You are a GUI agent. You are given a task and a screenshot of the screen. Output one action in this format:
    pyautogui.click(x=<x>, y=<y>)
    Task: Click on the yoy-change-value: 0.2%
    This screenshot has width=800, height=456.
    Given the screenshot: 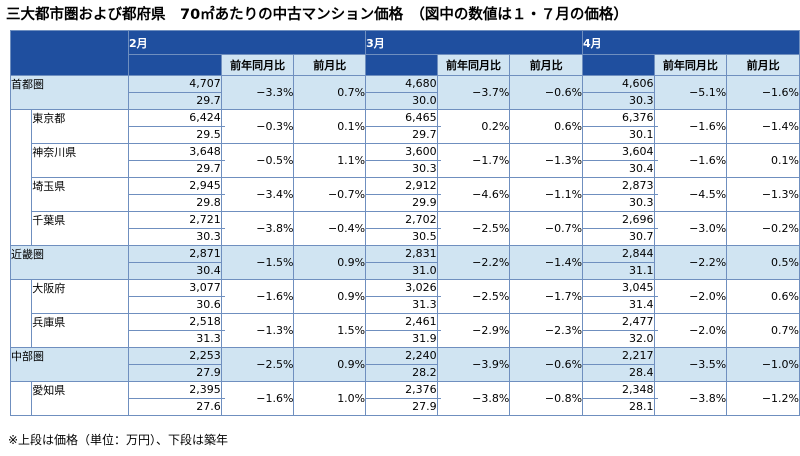 What is the action you would take?
    pyautogui.click(x=473, y=126)
    